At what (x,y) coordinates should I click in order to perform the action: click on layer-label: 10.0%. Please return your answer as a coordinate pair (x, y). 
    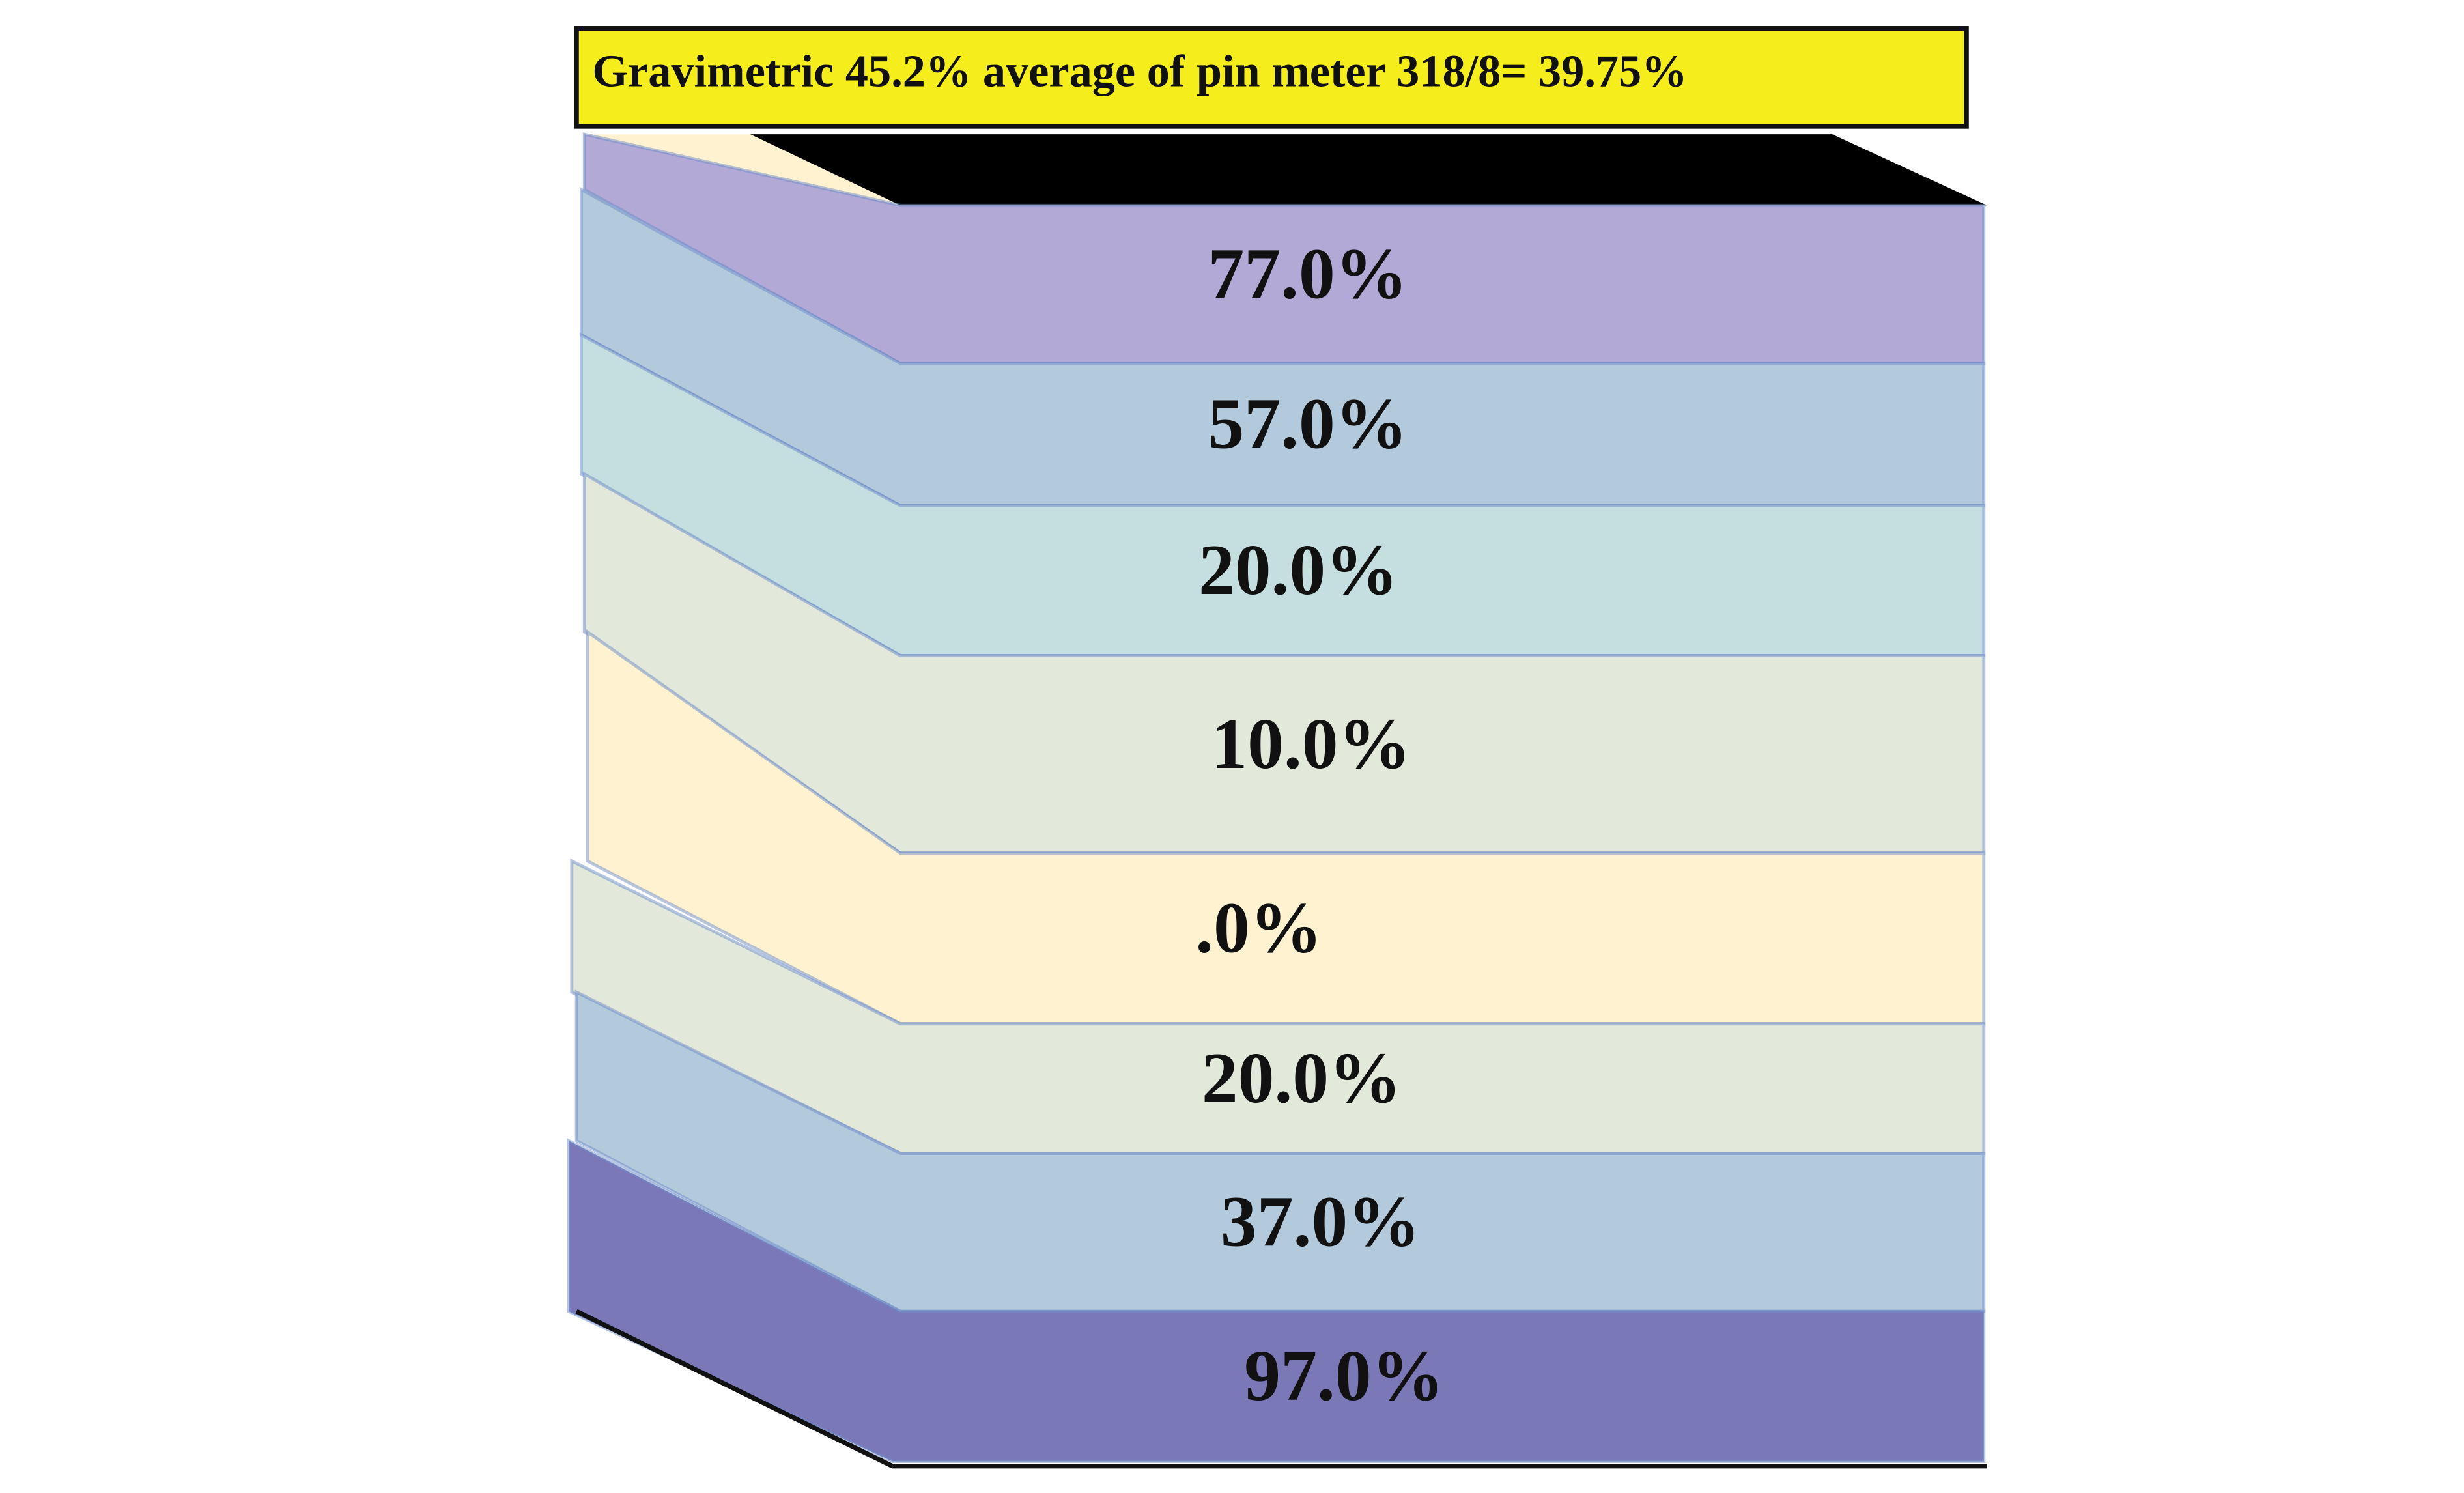
    Looking at the image, I should click on (1311, 744).